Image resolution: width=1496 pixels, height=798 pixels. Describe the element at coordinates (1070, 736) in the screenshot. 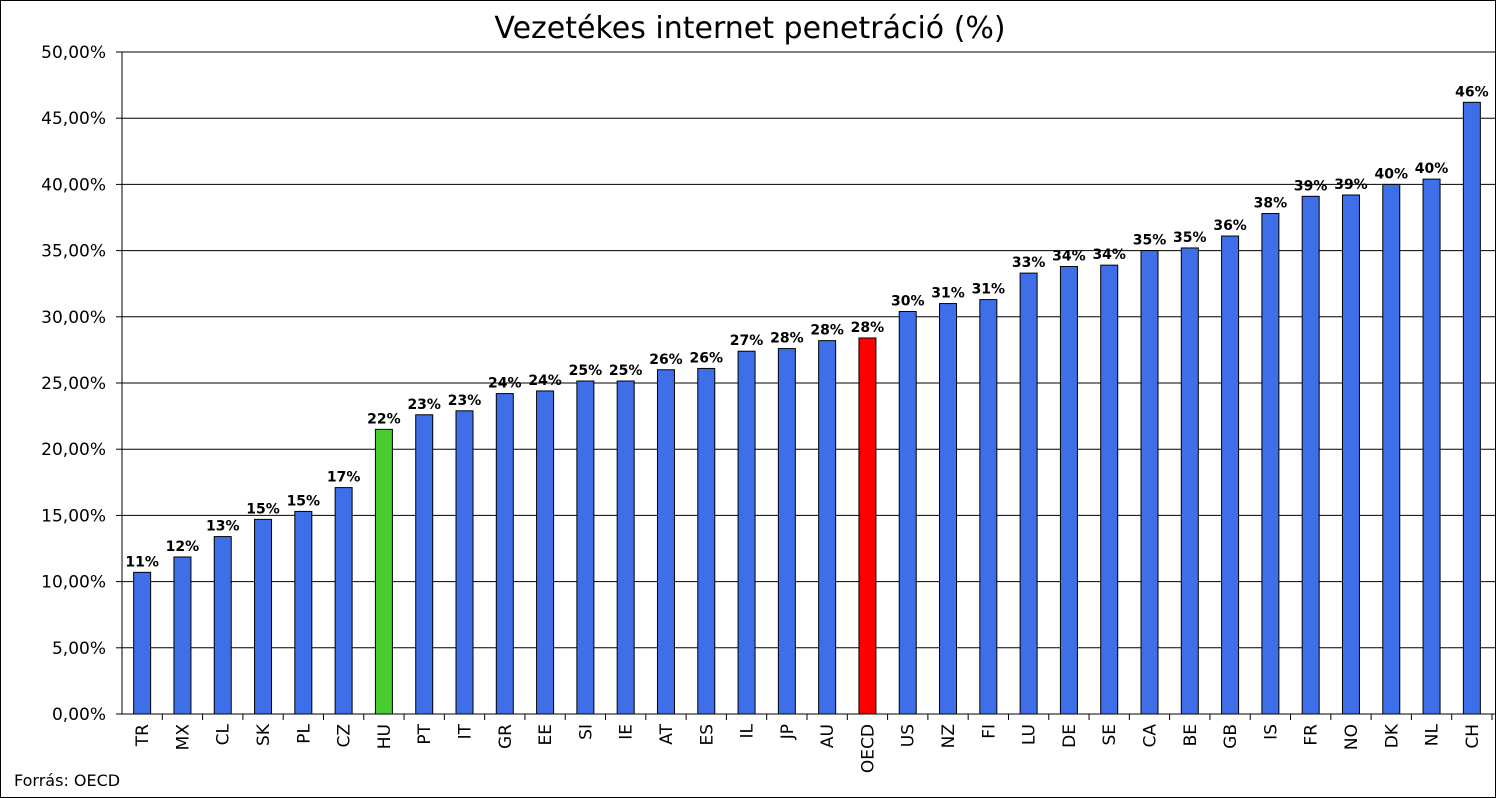

I see `x-tick-label: DE` at that location.